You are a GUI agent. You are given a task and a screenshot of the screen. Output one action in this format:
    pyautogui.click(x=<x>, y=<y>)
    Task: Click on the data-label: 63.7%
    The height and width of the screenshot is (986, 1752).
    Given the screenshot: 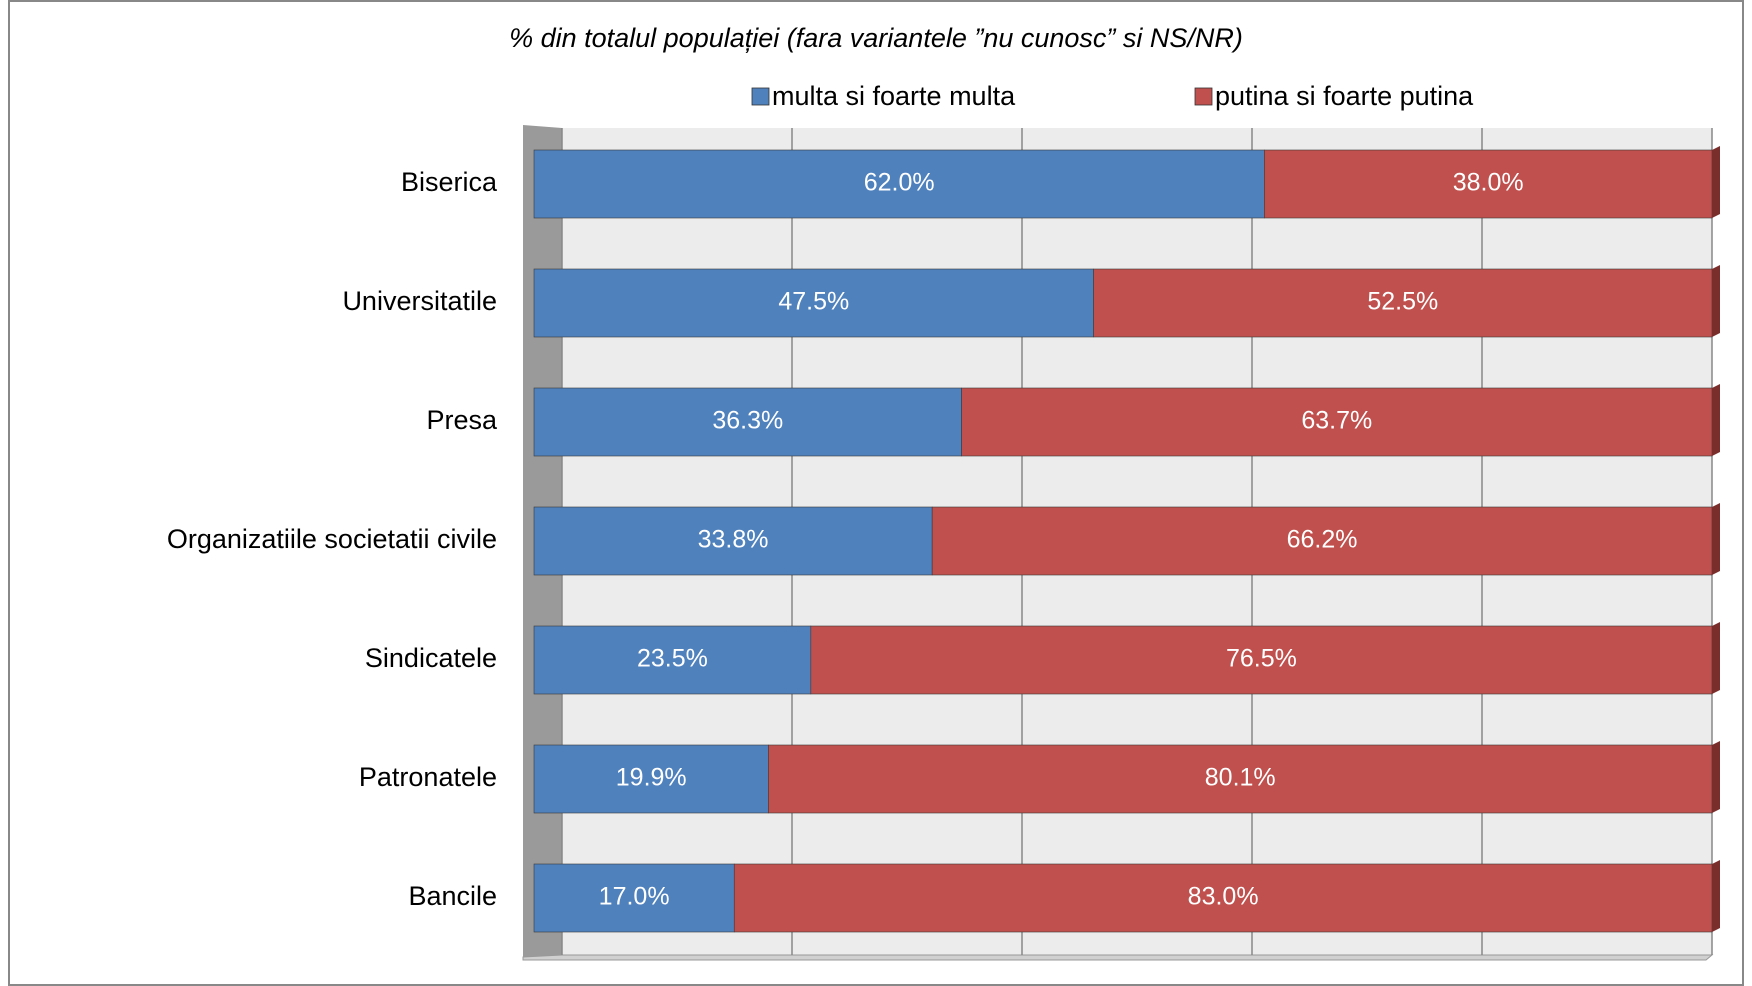 What is the action you would take?
    pyautogui.click(x=1336, y=421)
    